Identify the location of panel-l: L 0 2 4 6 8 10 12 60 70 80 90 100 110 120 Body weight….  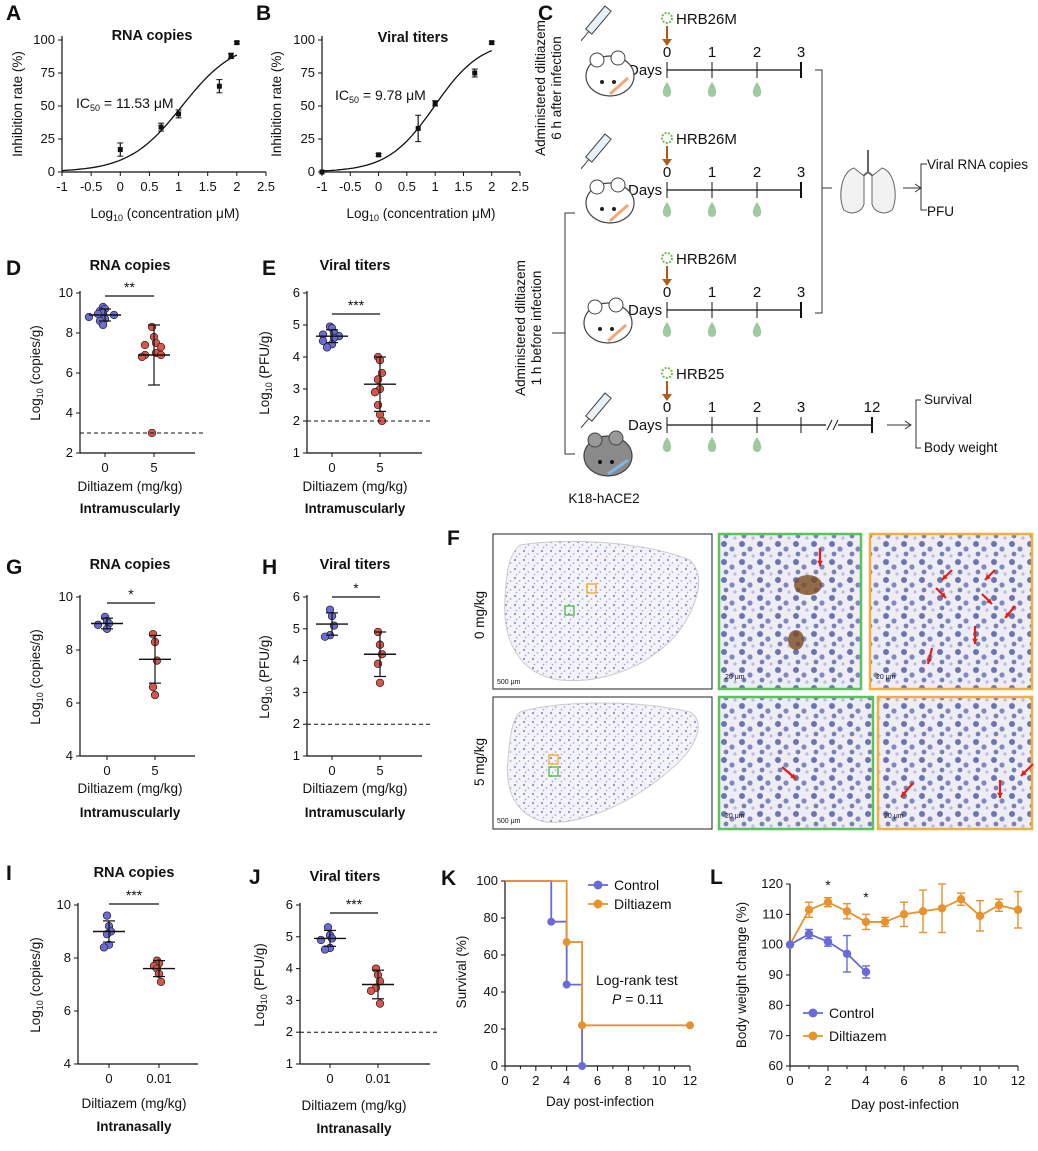
(867, 989).